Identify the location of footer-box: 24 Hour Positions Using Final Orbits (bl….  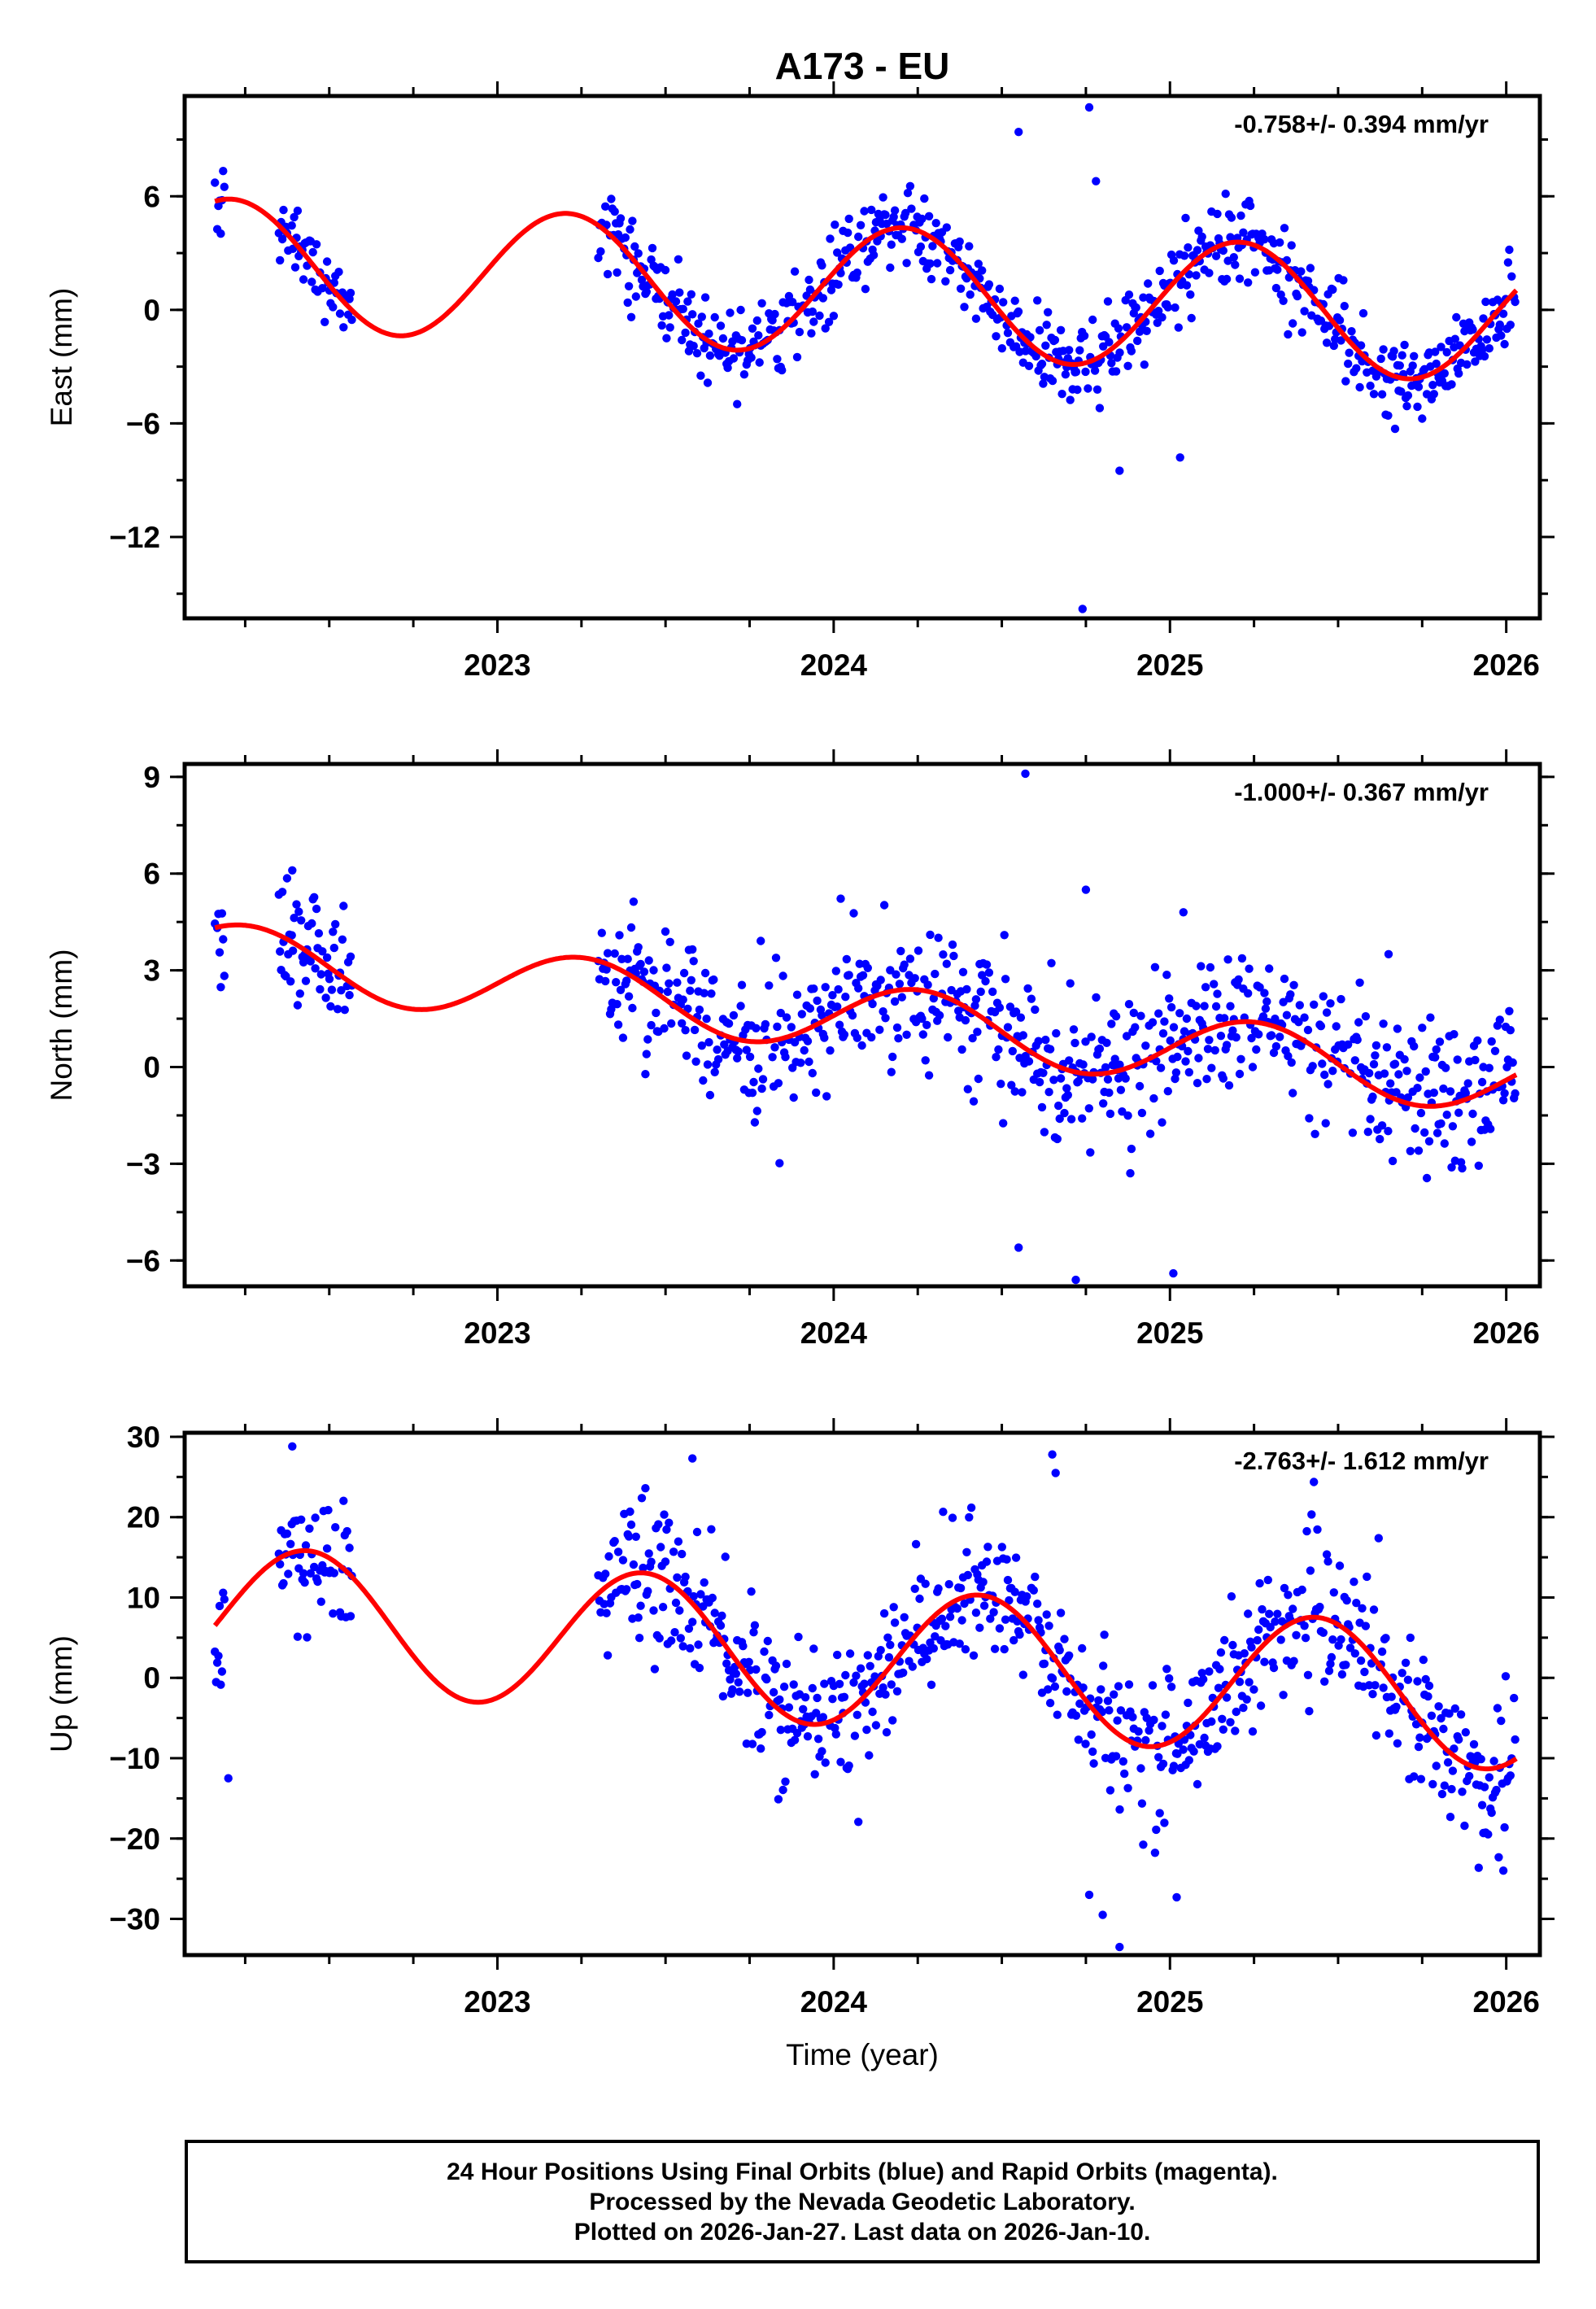
(862, 2201).